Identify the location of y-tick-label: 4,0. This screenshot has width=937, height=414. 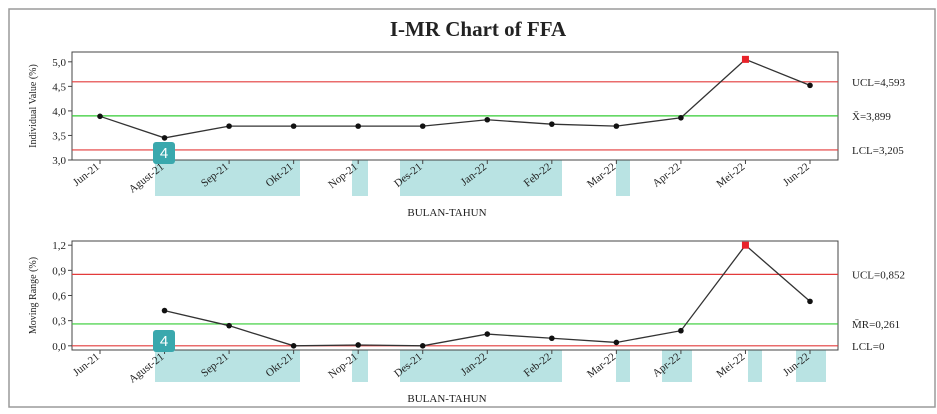
(59, 112).